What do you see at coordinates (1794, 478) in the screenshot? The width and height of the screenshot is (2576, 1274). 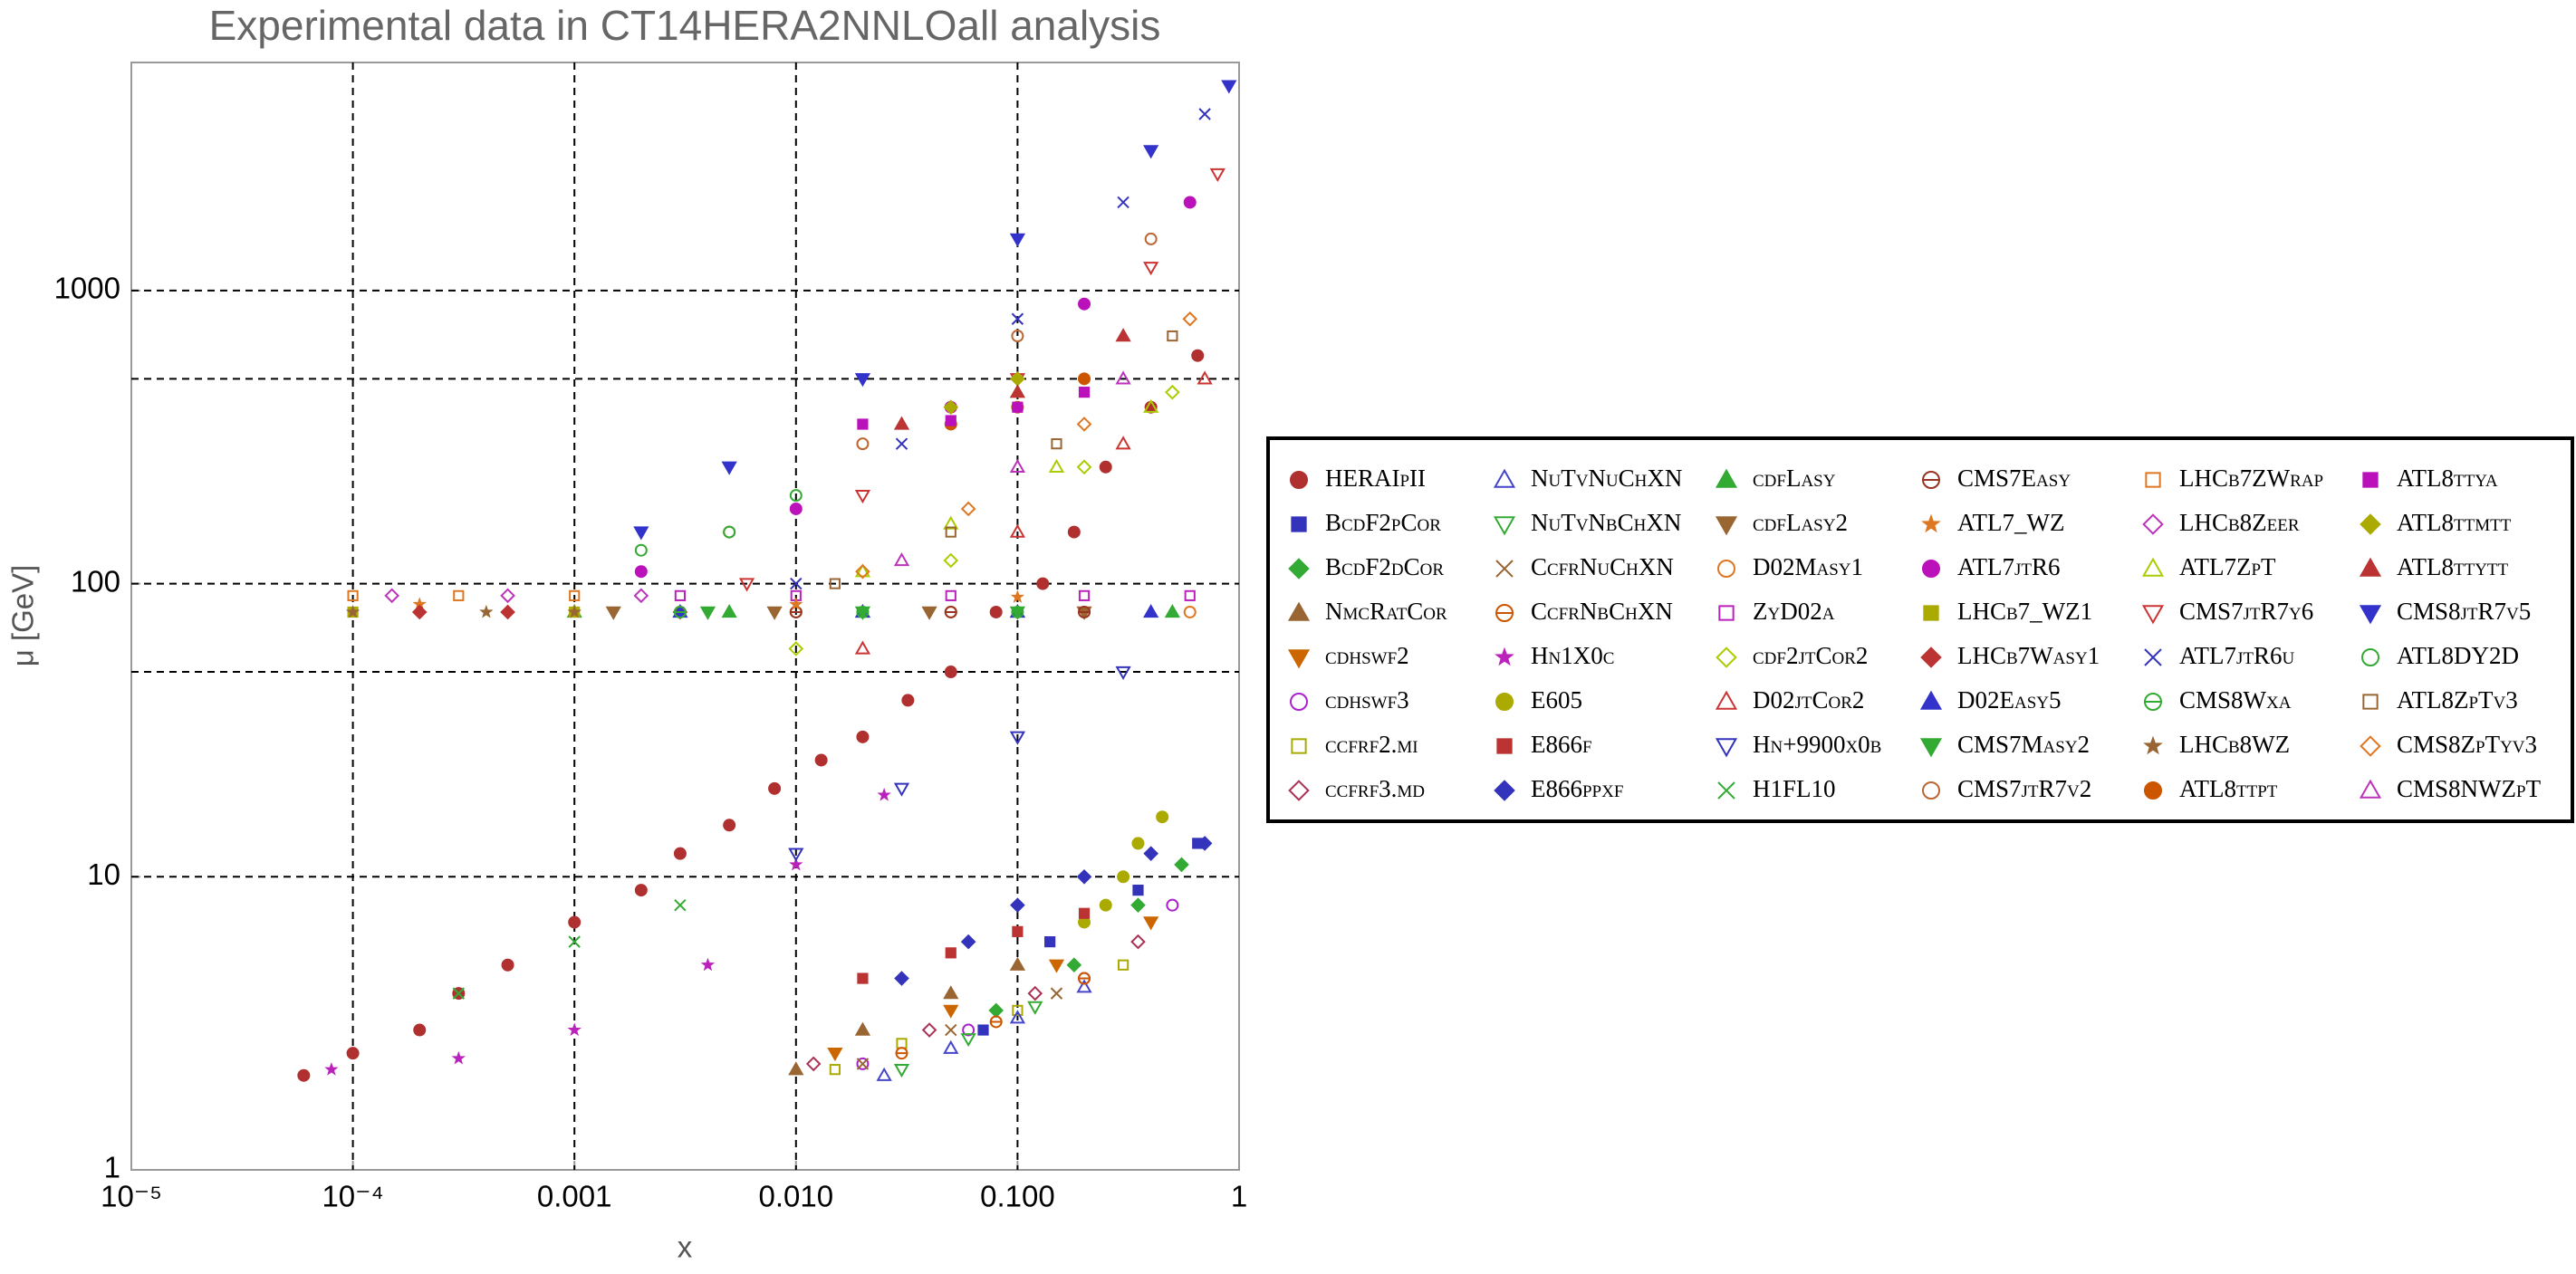 I see `legend-label: cdfLasy` at bounding box center [1794, 478].